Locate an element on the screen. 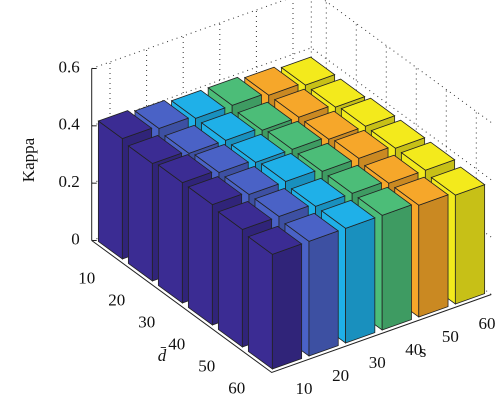 This screenshot has width=500, height=406. x-tick-label: 50 is located at coordinates (206, 365).